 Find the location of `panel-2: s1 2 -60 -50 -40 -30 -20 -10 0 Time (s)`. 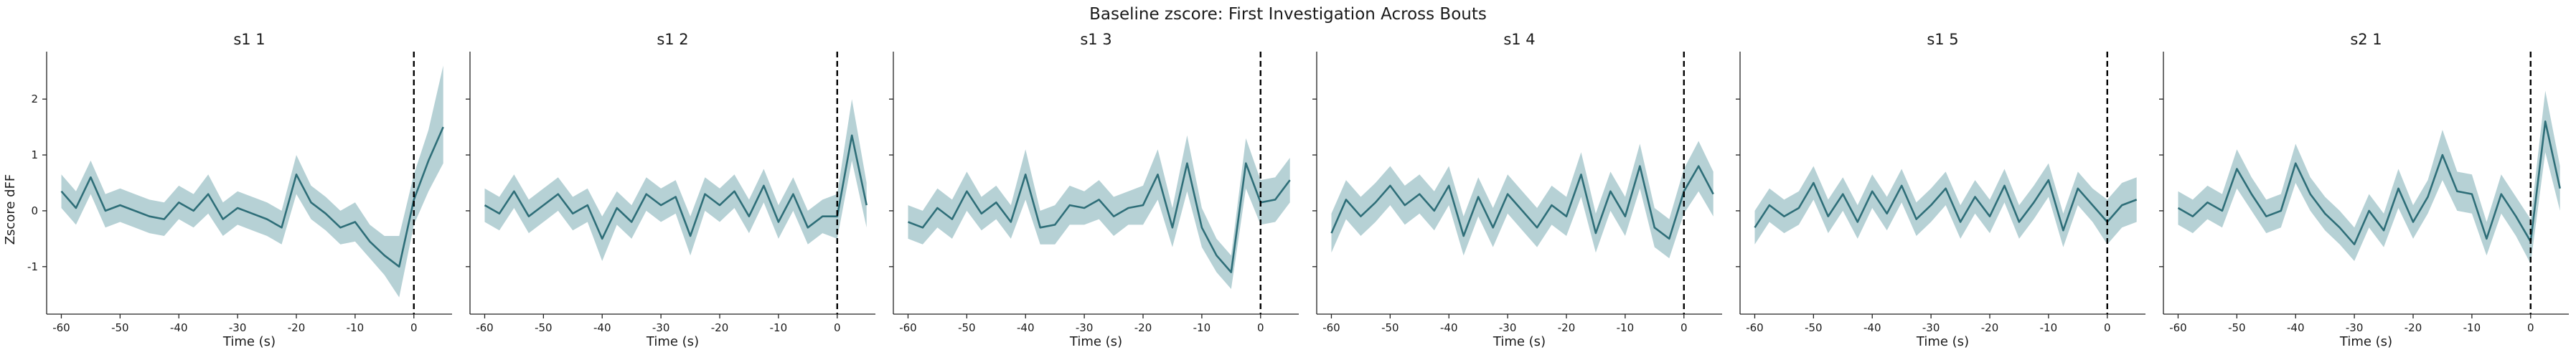

panel-2: s1 2 -60 -50 -40 -30 -20 -10 0 Time (s) is located at coordinates (670, 190).